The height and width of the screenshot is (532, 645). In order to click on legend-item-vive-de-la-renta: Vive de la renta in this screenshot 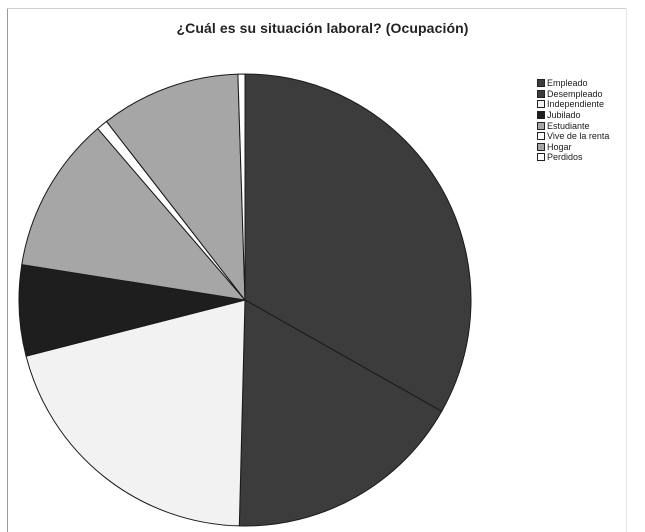, I will do `click(573, 136)`.